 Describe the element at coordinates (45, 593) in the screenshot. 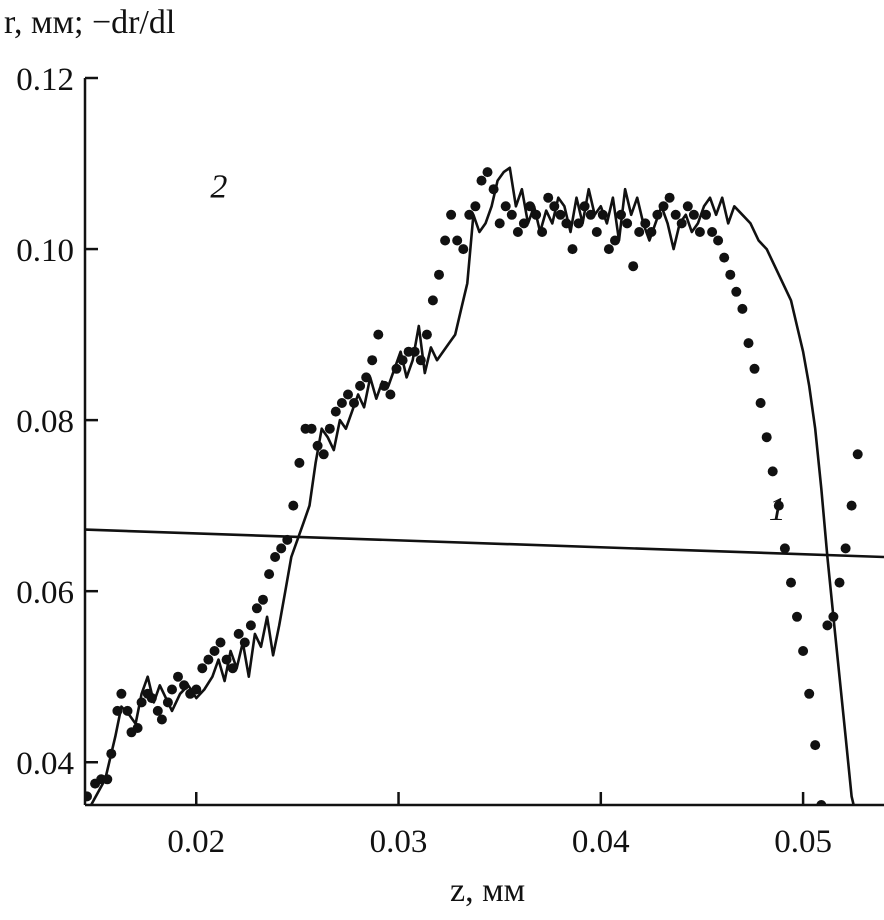

I see `y-tick-label-1: 0.06` at that location.